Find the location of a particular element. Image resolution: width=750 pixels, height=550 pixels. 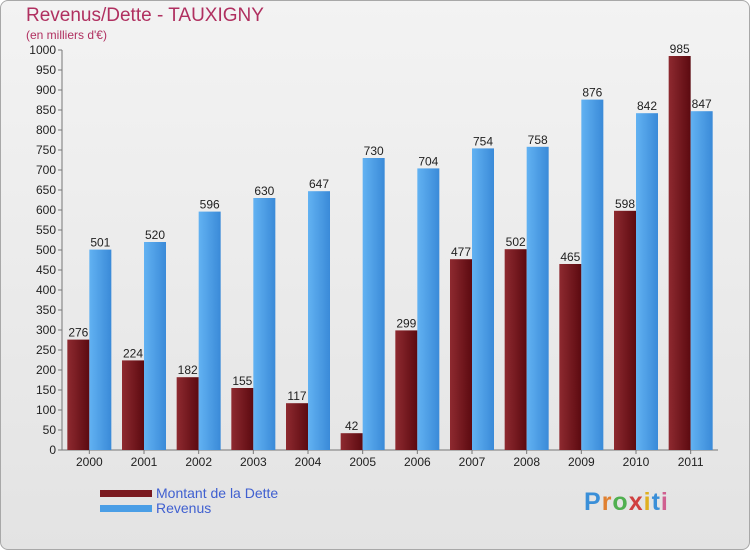

y-tick-label: 600 is located at coordinates (46, 210).